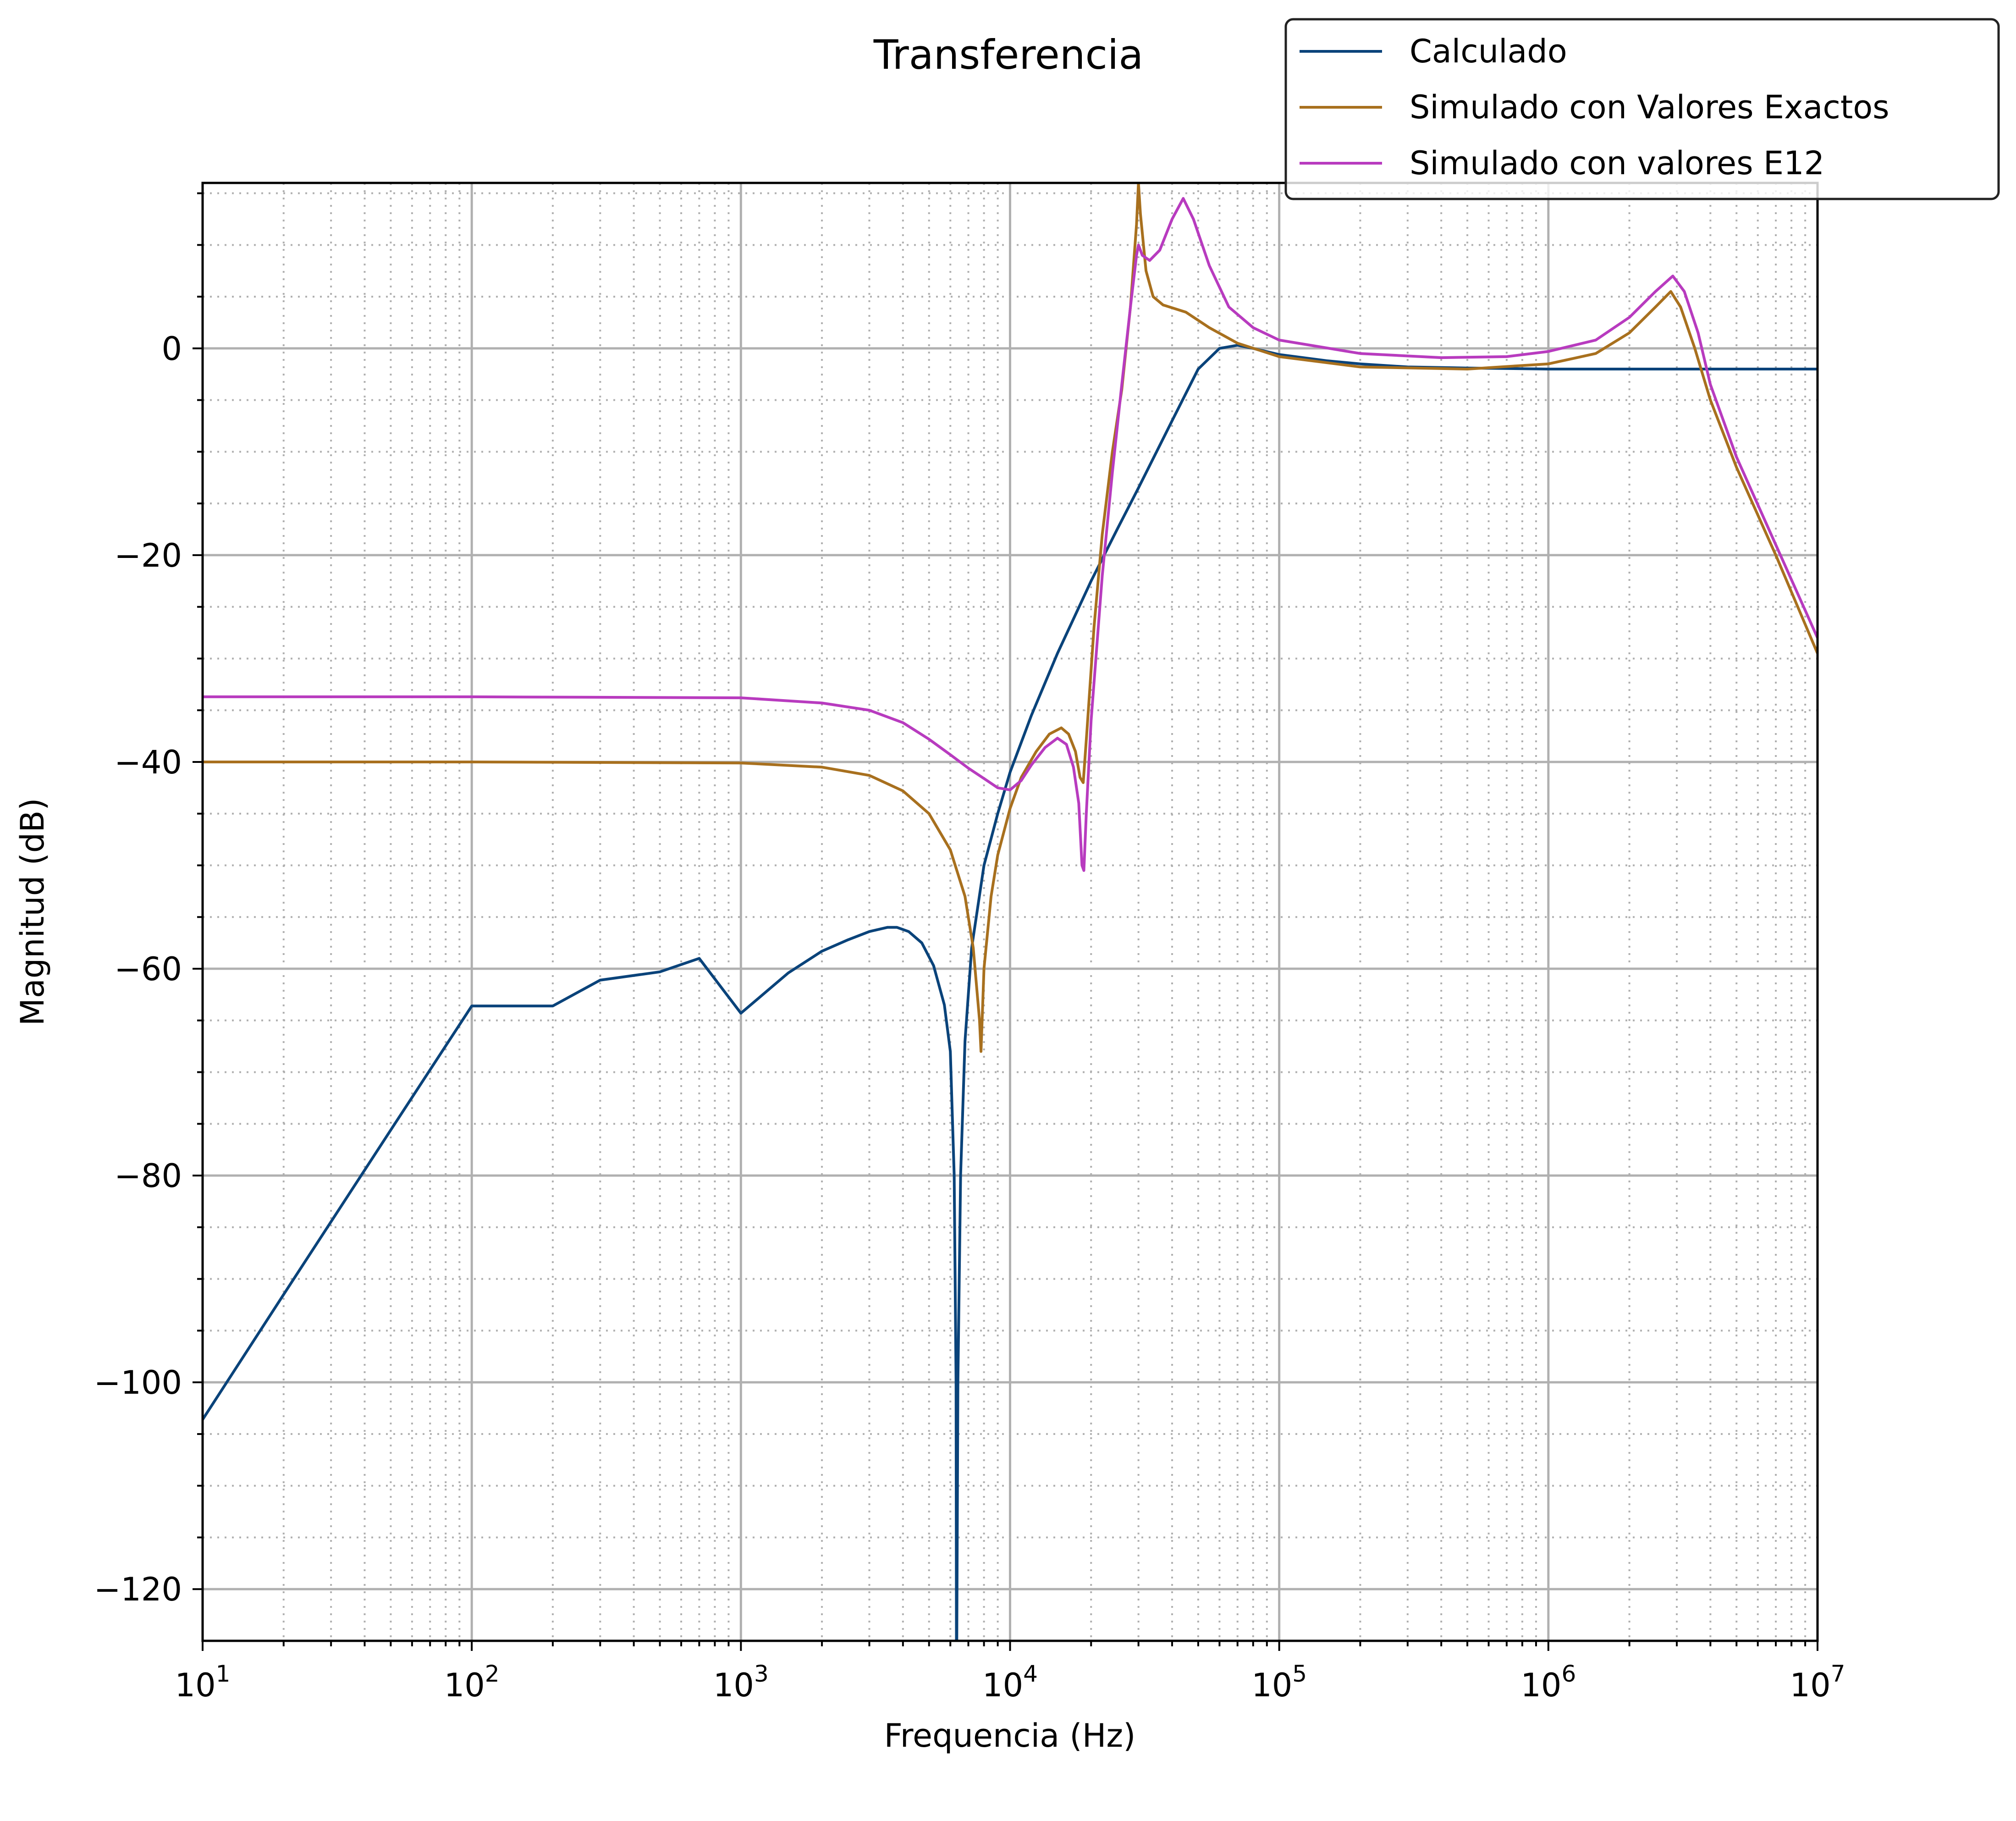 This screenshot has height=1821, width=2016. I want to click on legend-label-calculado: Calculado, so click(1488, 51).